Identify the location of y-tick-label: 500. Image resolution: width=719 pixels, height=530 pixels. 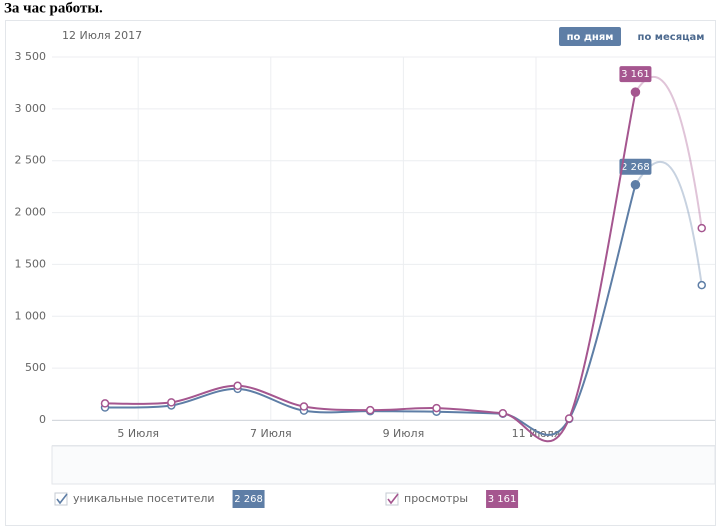
(35, 367).